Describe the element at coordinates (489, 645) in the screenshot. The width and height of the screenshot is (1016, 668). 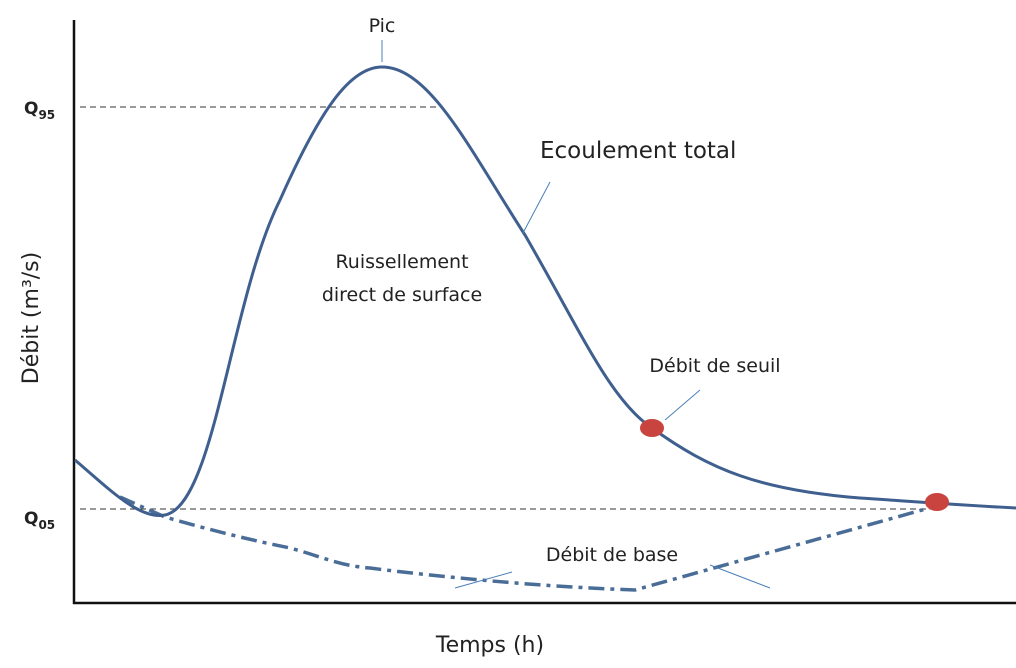
I see `x-axis-label: Temps (h)` at that location.